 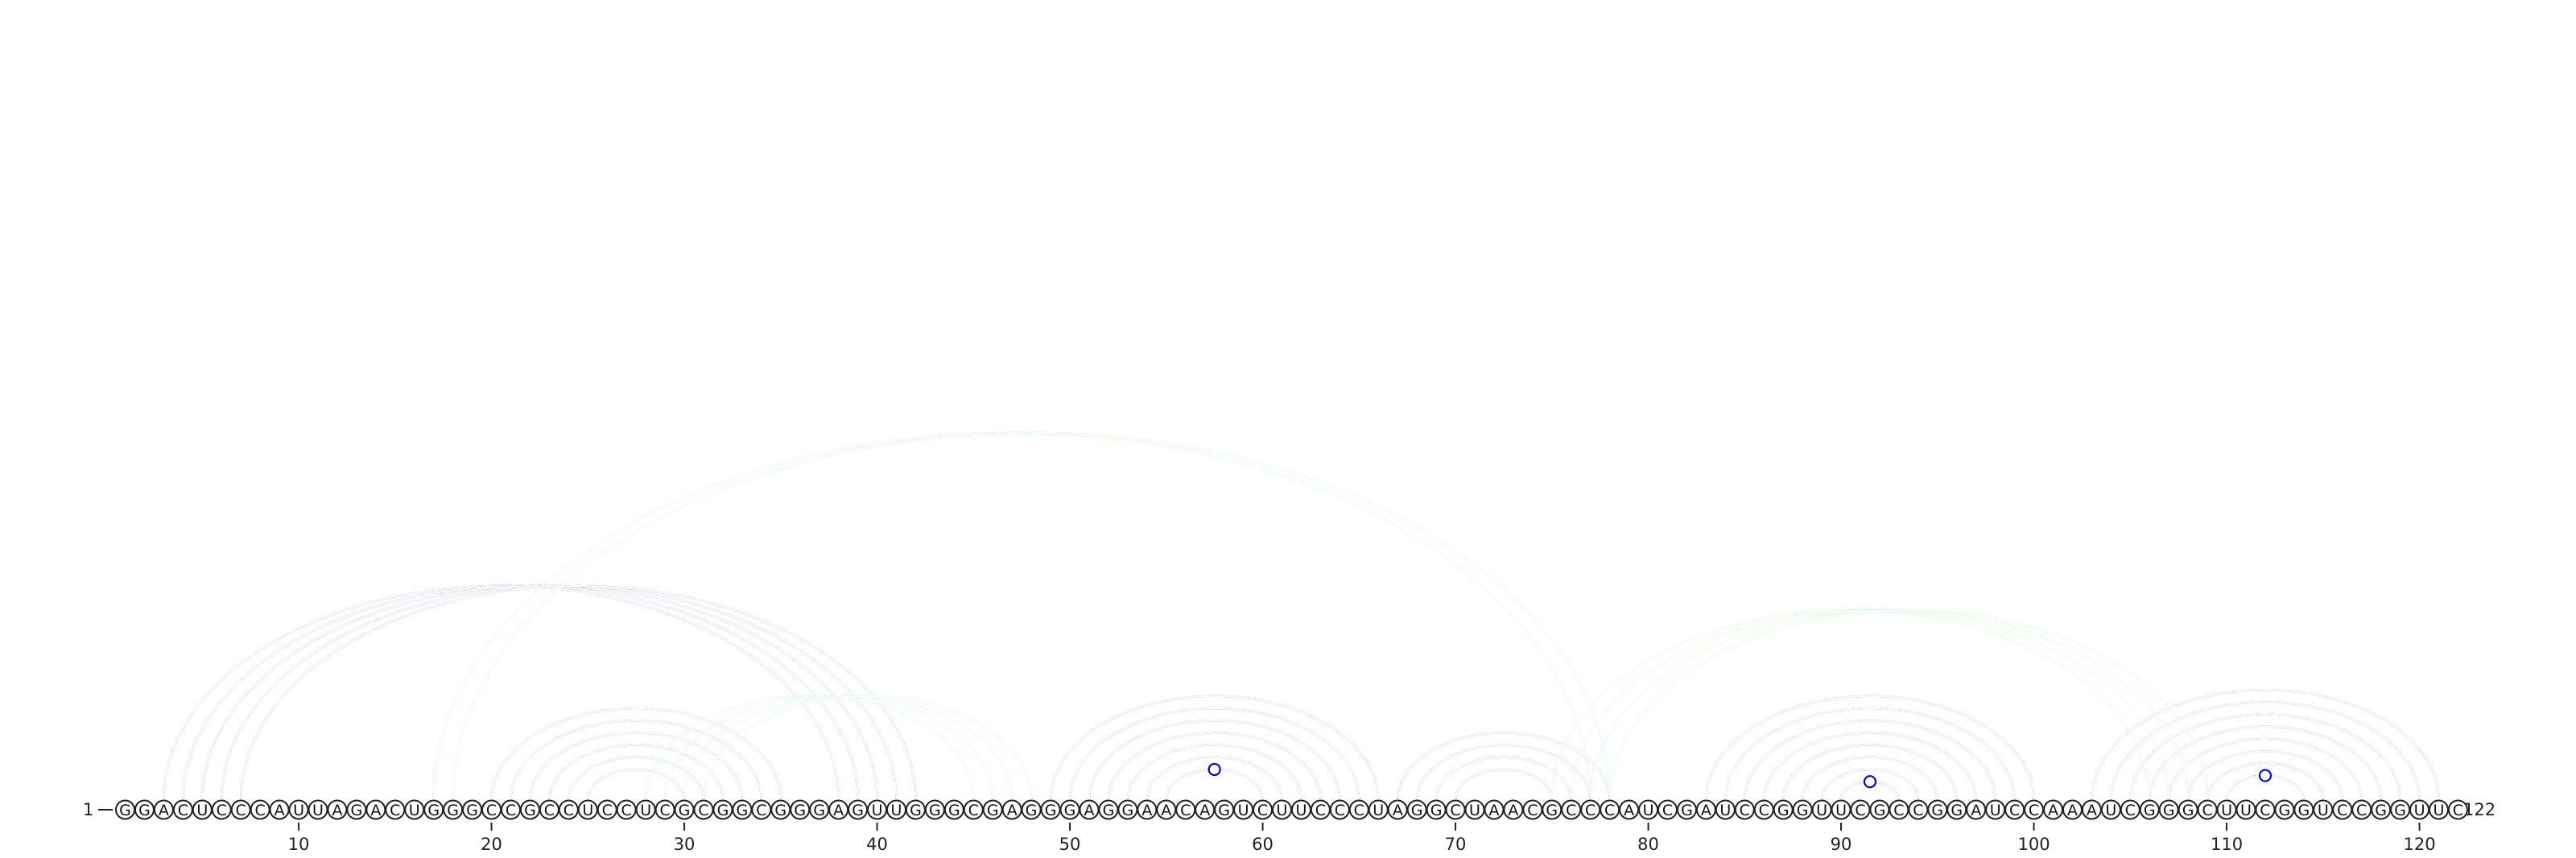 I want to click on nucleotide-letter-46: G, so click(x=993, y=811).